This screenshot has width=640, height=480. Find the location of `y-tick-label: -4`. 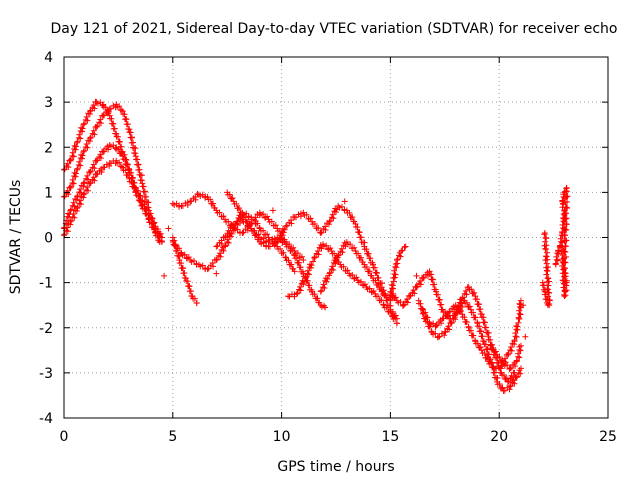

y-tick-label: -4 is located at coordinates (46, 419).